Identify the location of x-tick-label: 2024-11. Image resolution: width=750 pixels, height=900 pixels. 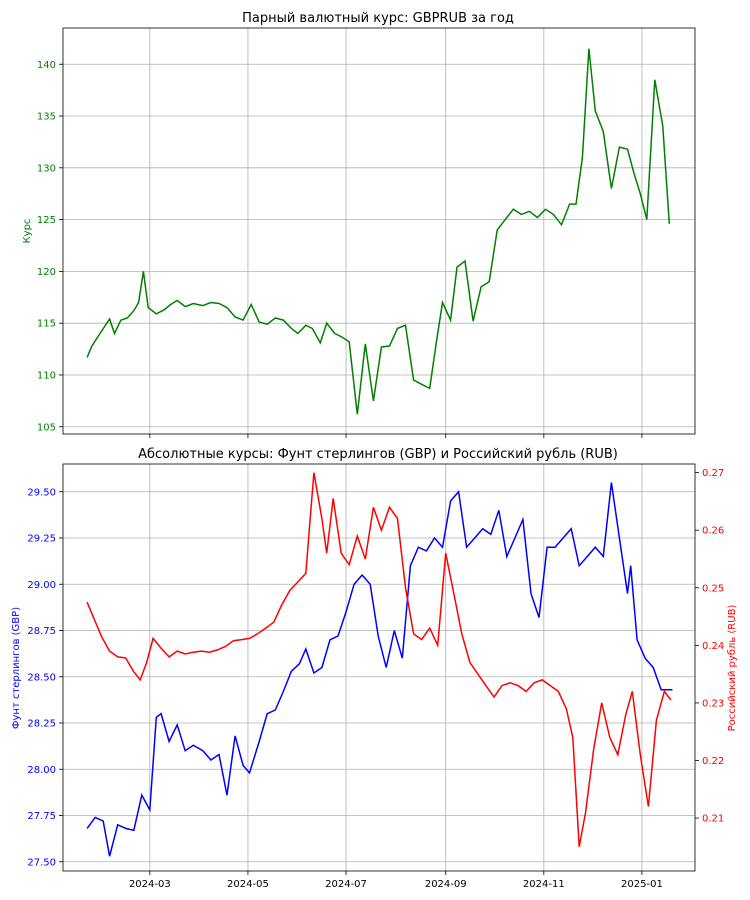
(544, 884).